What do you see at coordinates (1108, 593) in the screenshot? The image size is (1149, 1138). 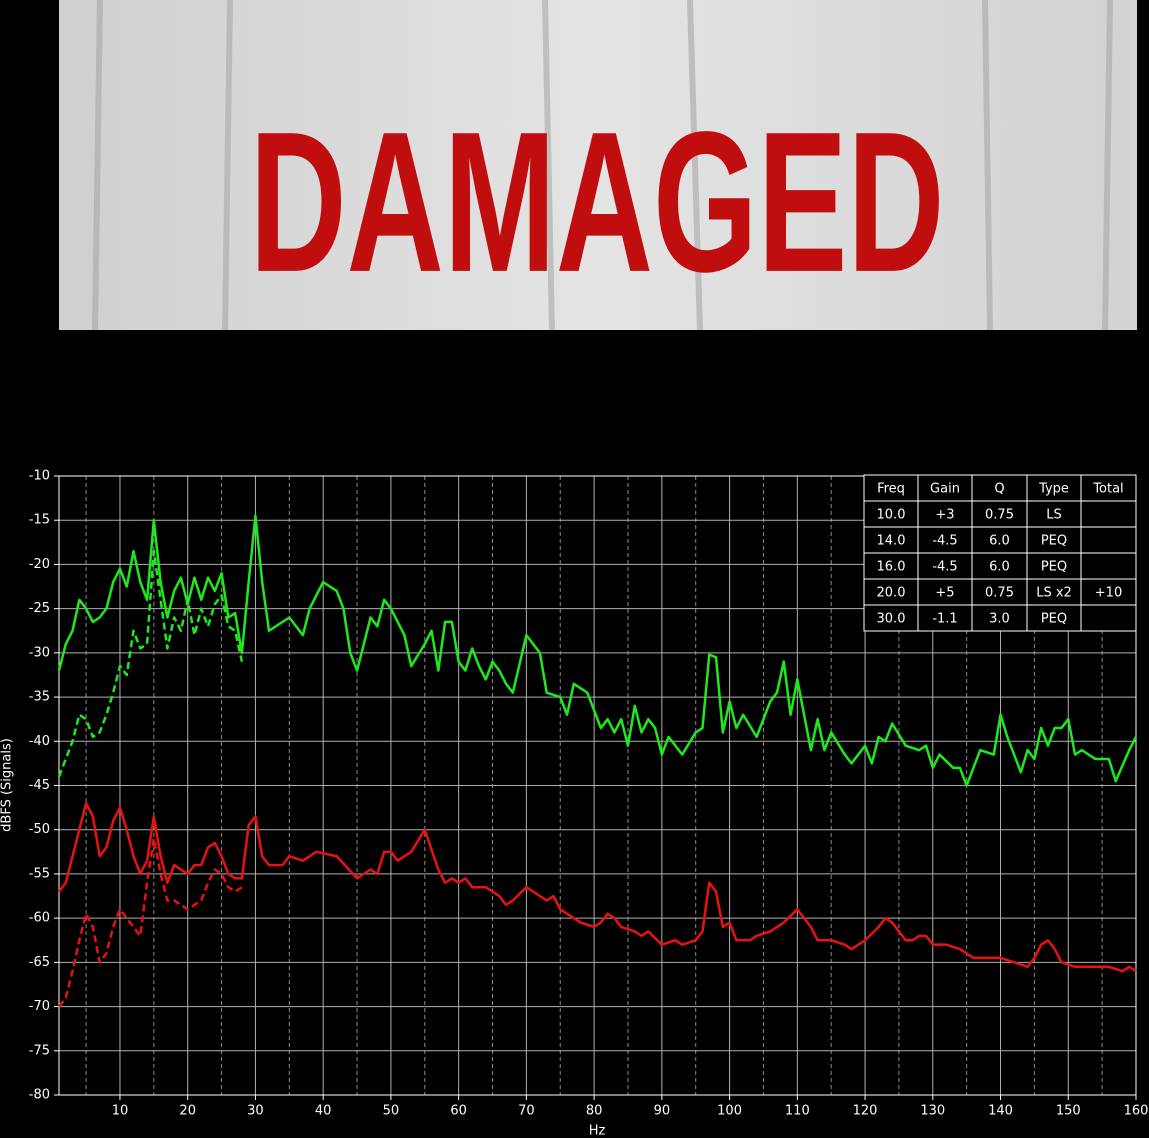 I see `table-text: +10` at bounding box center [1108, 593].